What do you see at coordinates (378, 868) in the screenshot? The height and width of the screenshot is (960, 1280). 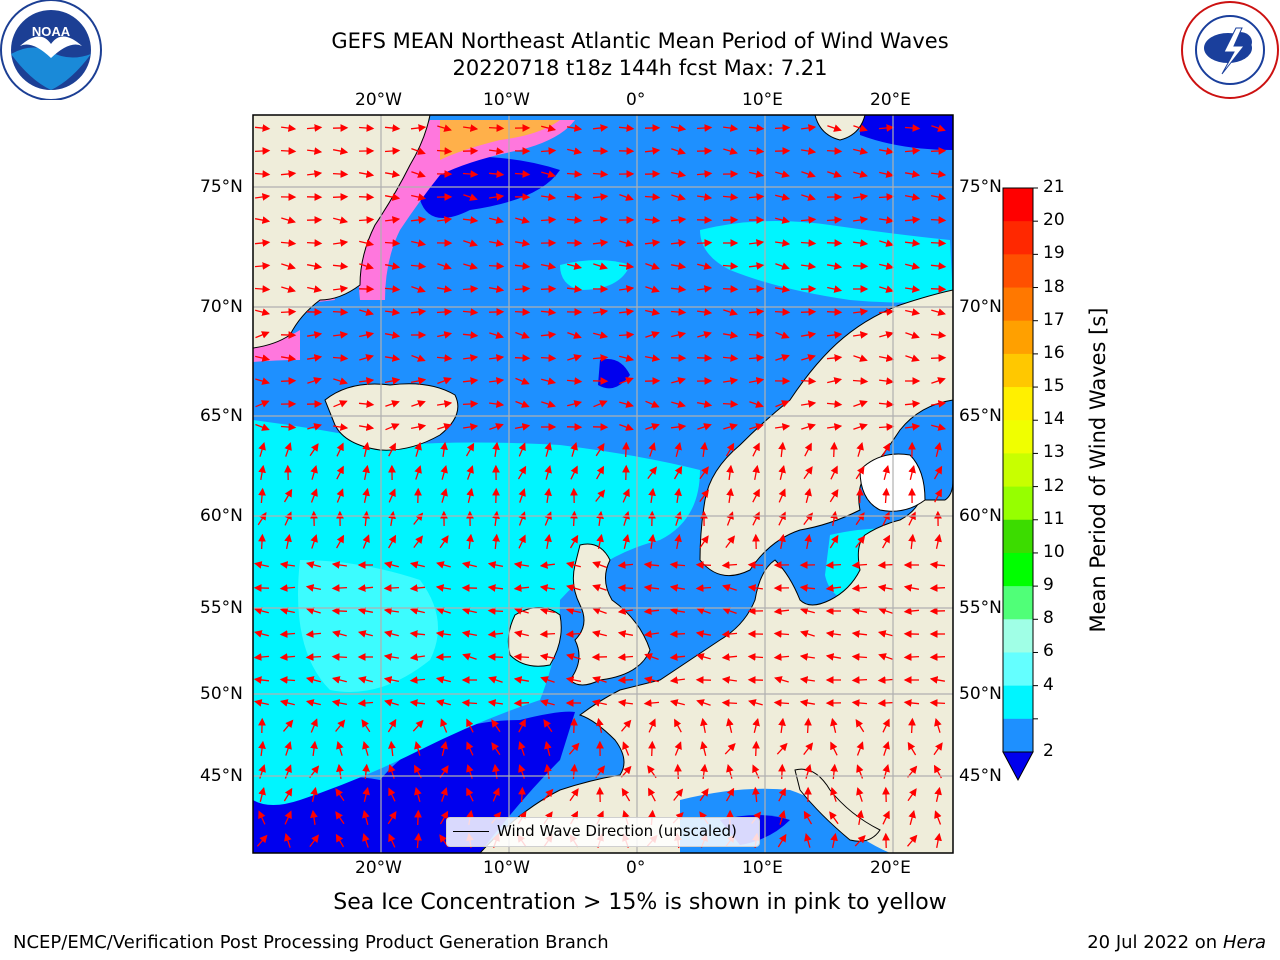 I see `lon-label-bottom-20w: 20°W` at bounding box center [378, 868].